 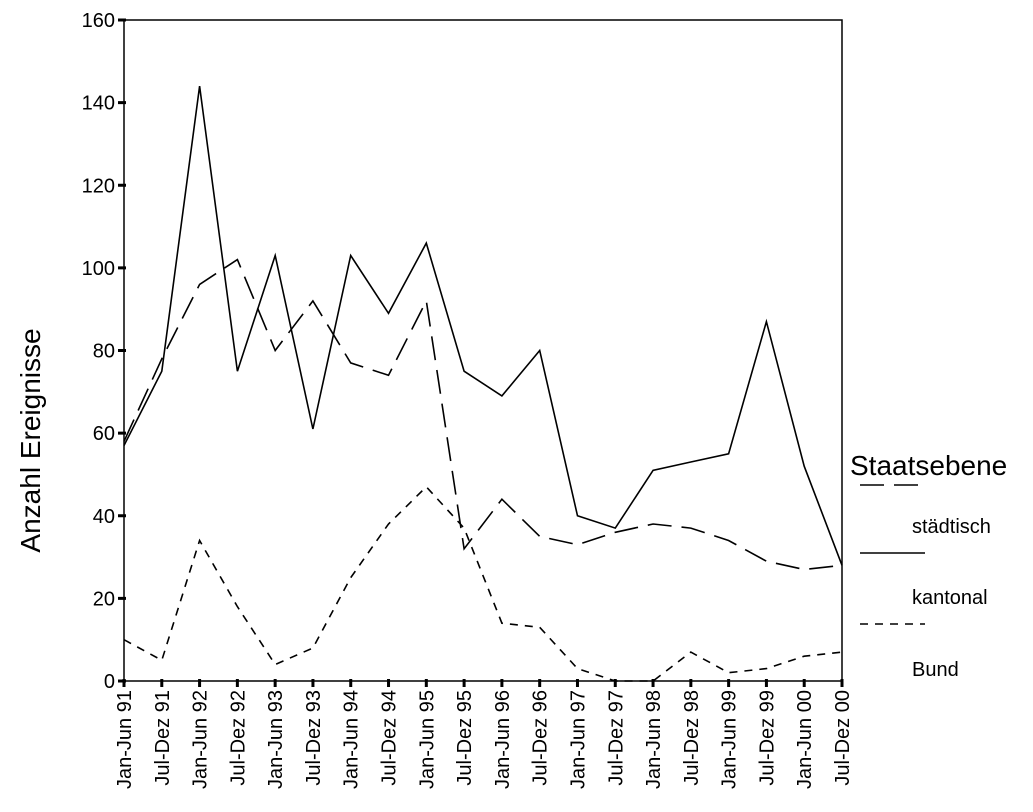 What do you see at coordinates (104, 434) in the screenshot?
I see `y-tick-label: 60` at bounding box center [104, 434].